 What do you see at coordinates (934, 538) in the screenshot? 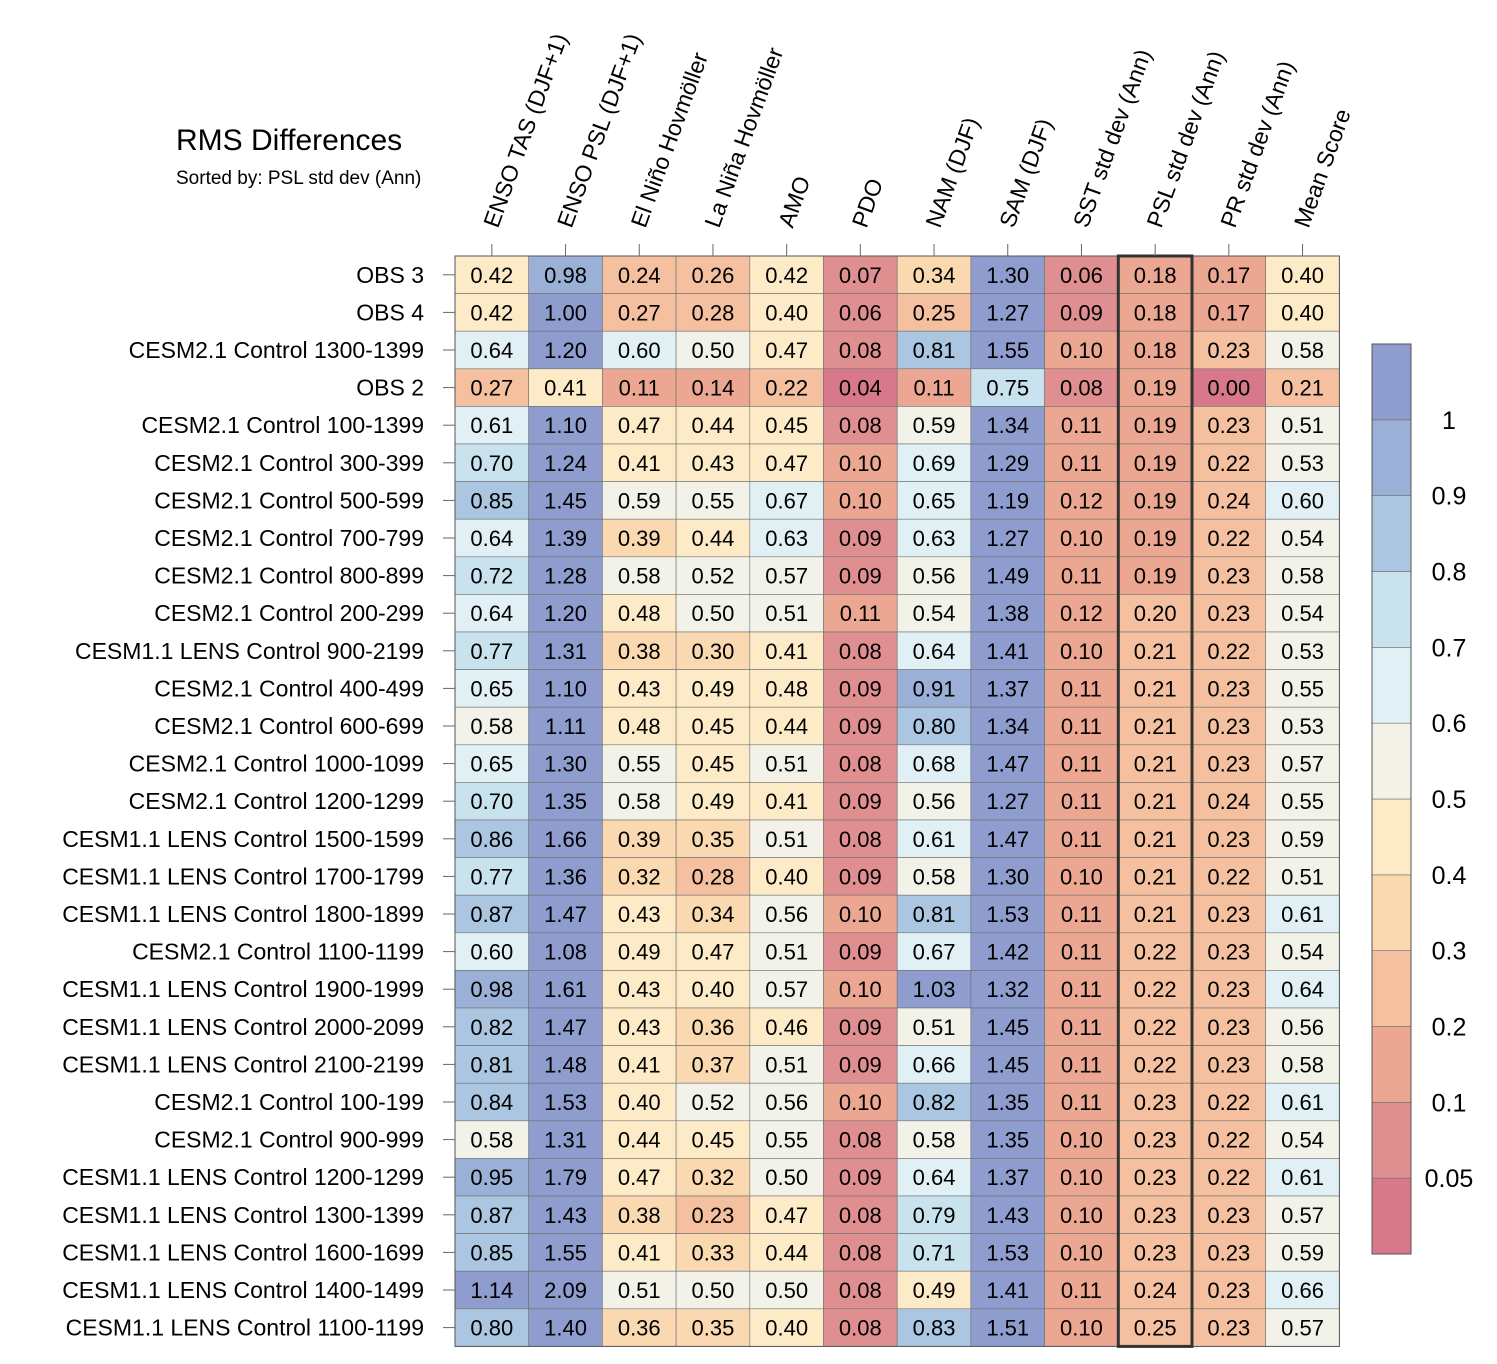
I see `cell-value-label: 0.63` at bounding box center [934, 538].